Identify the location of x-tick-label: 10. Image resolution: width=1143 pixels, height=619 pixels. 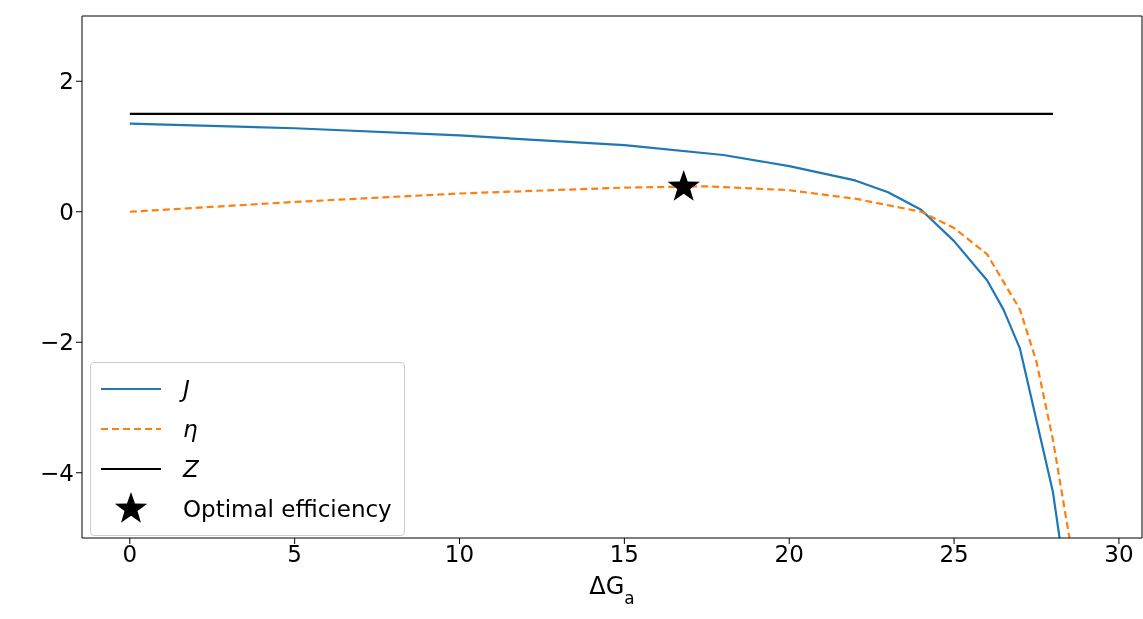
(459, 554).